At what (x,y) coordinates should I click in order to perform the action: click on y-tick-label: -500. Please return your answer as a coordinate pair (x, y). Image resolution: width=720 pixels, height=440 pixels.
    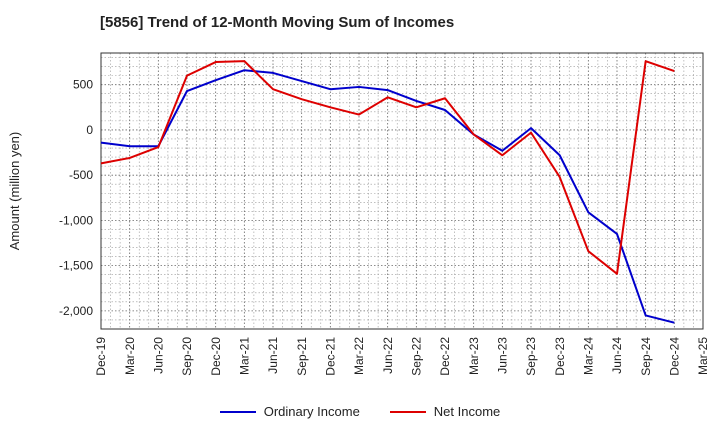
    Looking at the image, I should click on (81, 175).